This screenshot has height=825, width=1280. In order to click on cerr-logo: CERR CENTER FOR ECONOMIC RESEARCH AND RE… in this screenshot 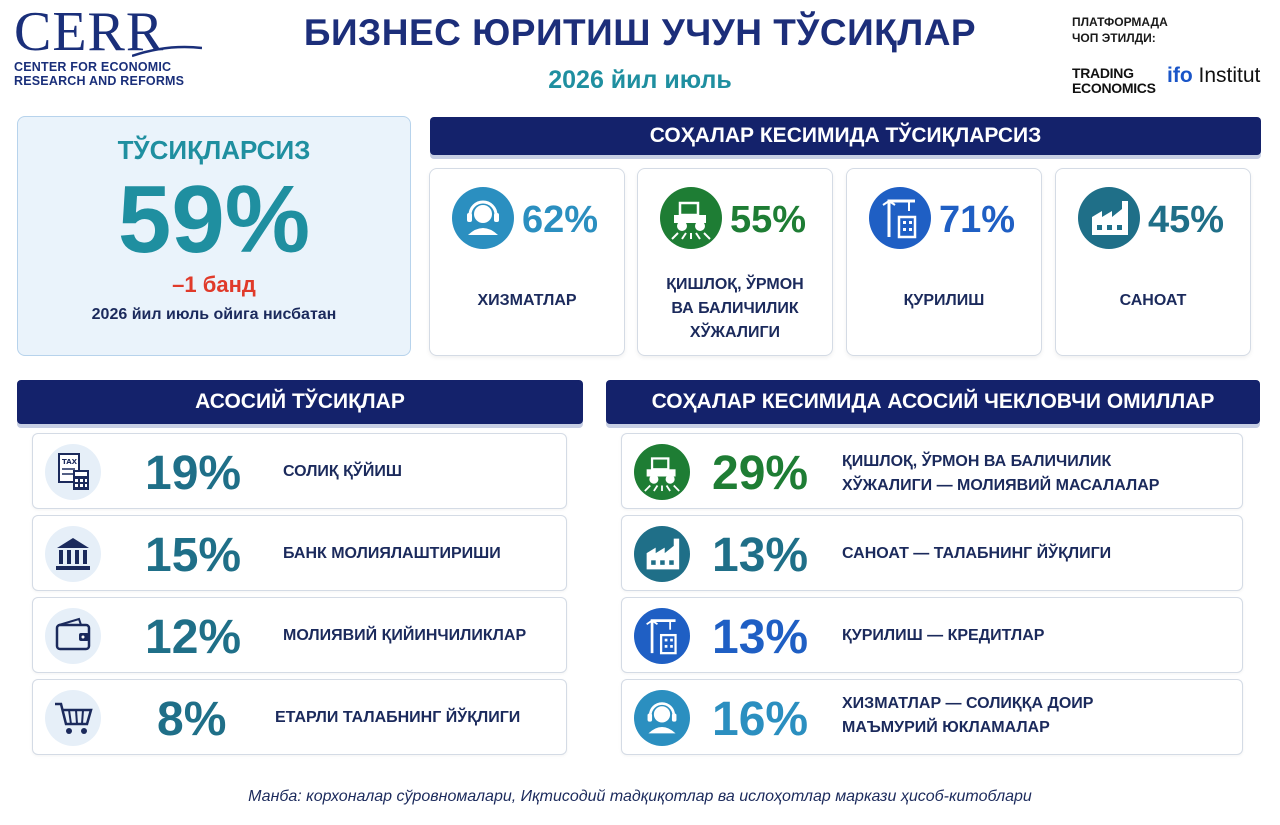, I will do `click(114, 46)`.